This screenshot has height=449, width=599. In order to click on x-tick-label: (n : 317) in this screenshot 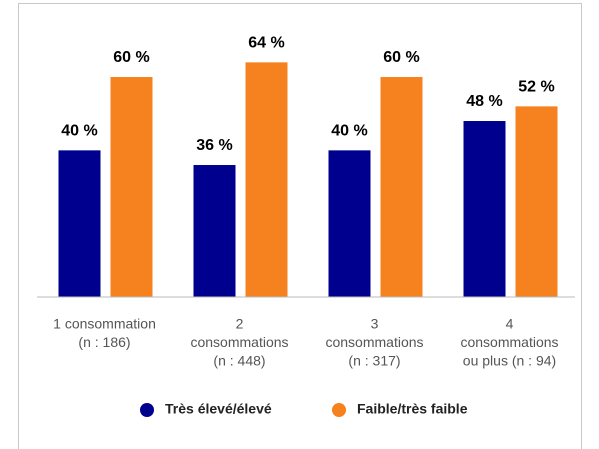, I will do `click(374, 361)`.